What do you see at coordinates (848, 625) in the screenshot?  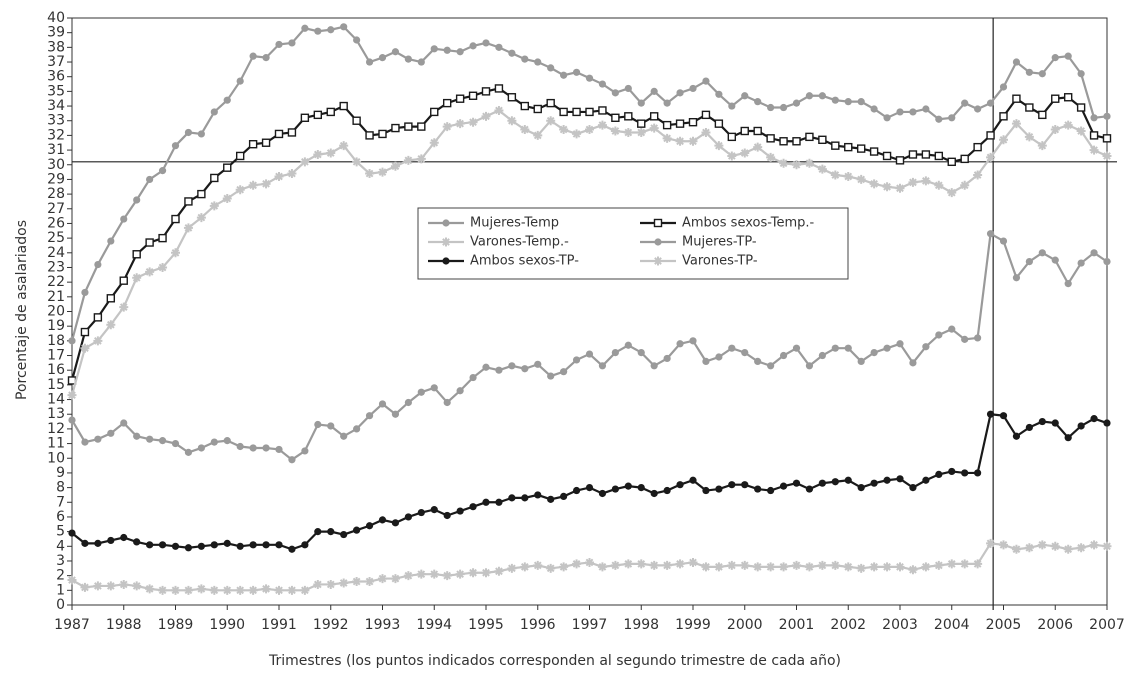 I see `x-tick-label: 2002` at bounding box center [848, 625].